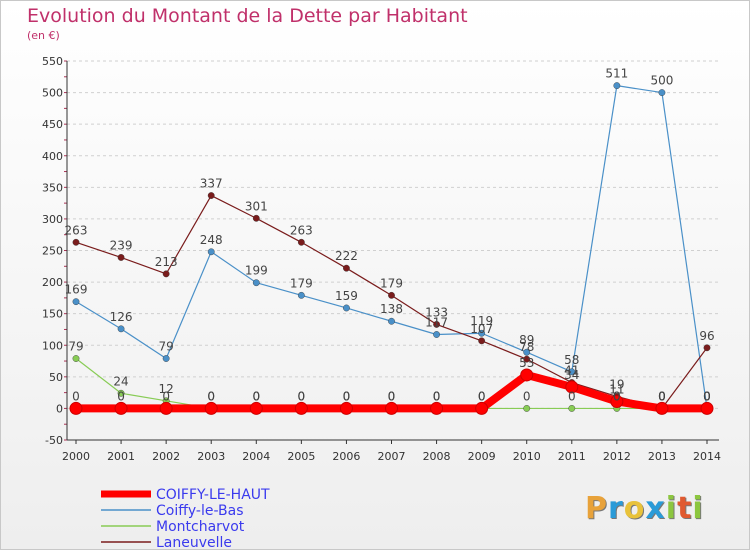 Image resolution: width=750 pixels, height=550 pixels. I want to click on y-tick-label: 100, so click(52, 345).